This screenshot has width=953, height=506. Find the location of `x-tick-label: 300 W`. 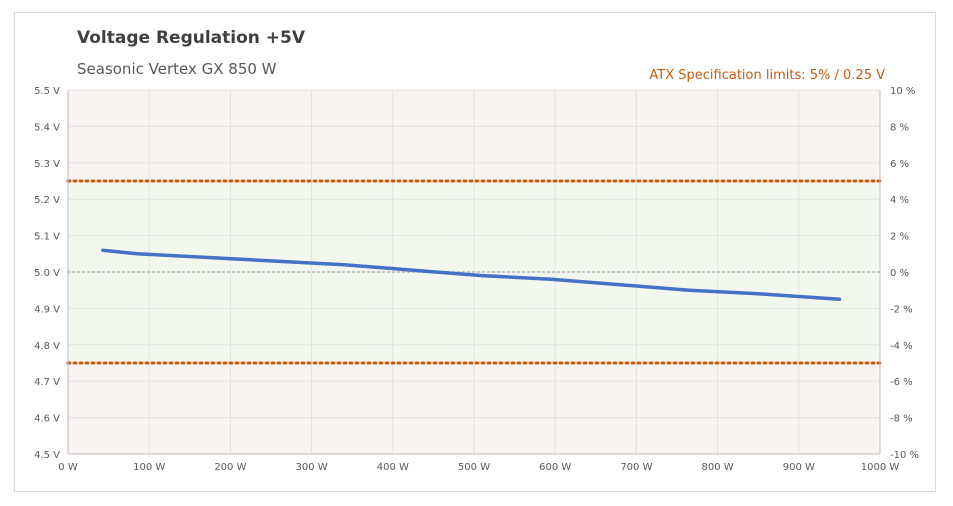

x-tick-label: 300 W is located at coordinates (312, 467).